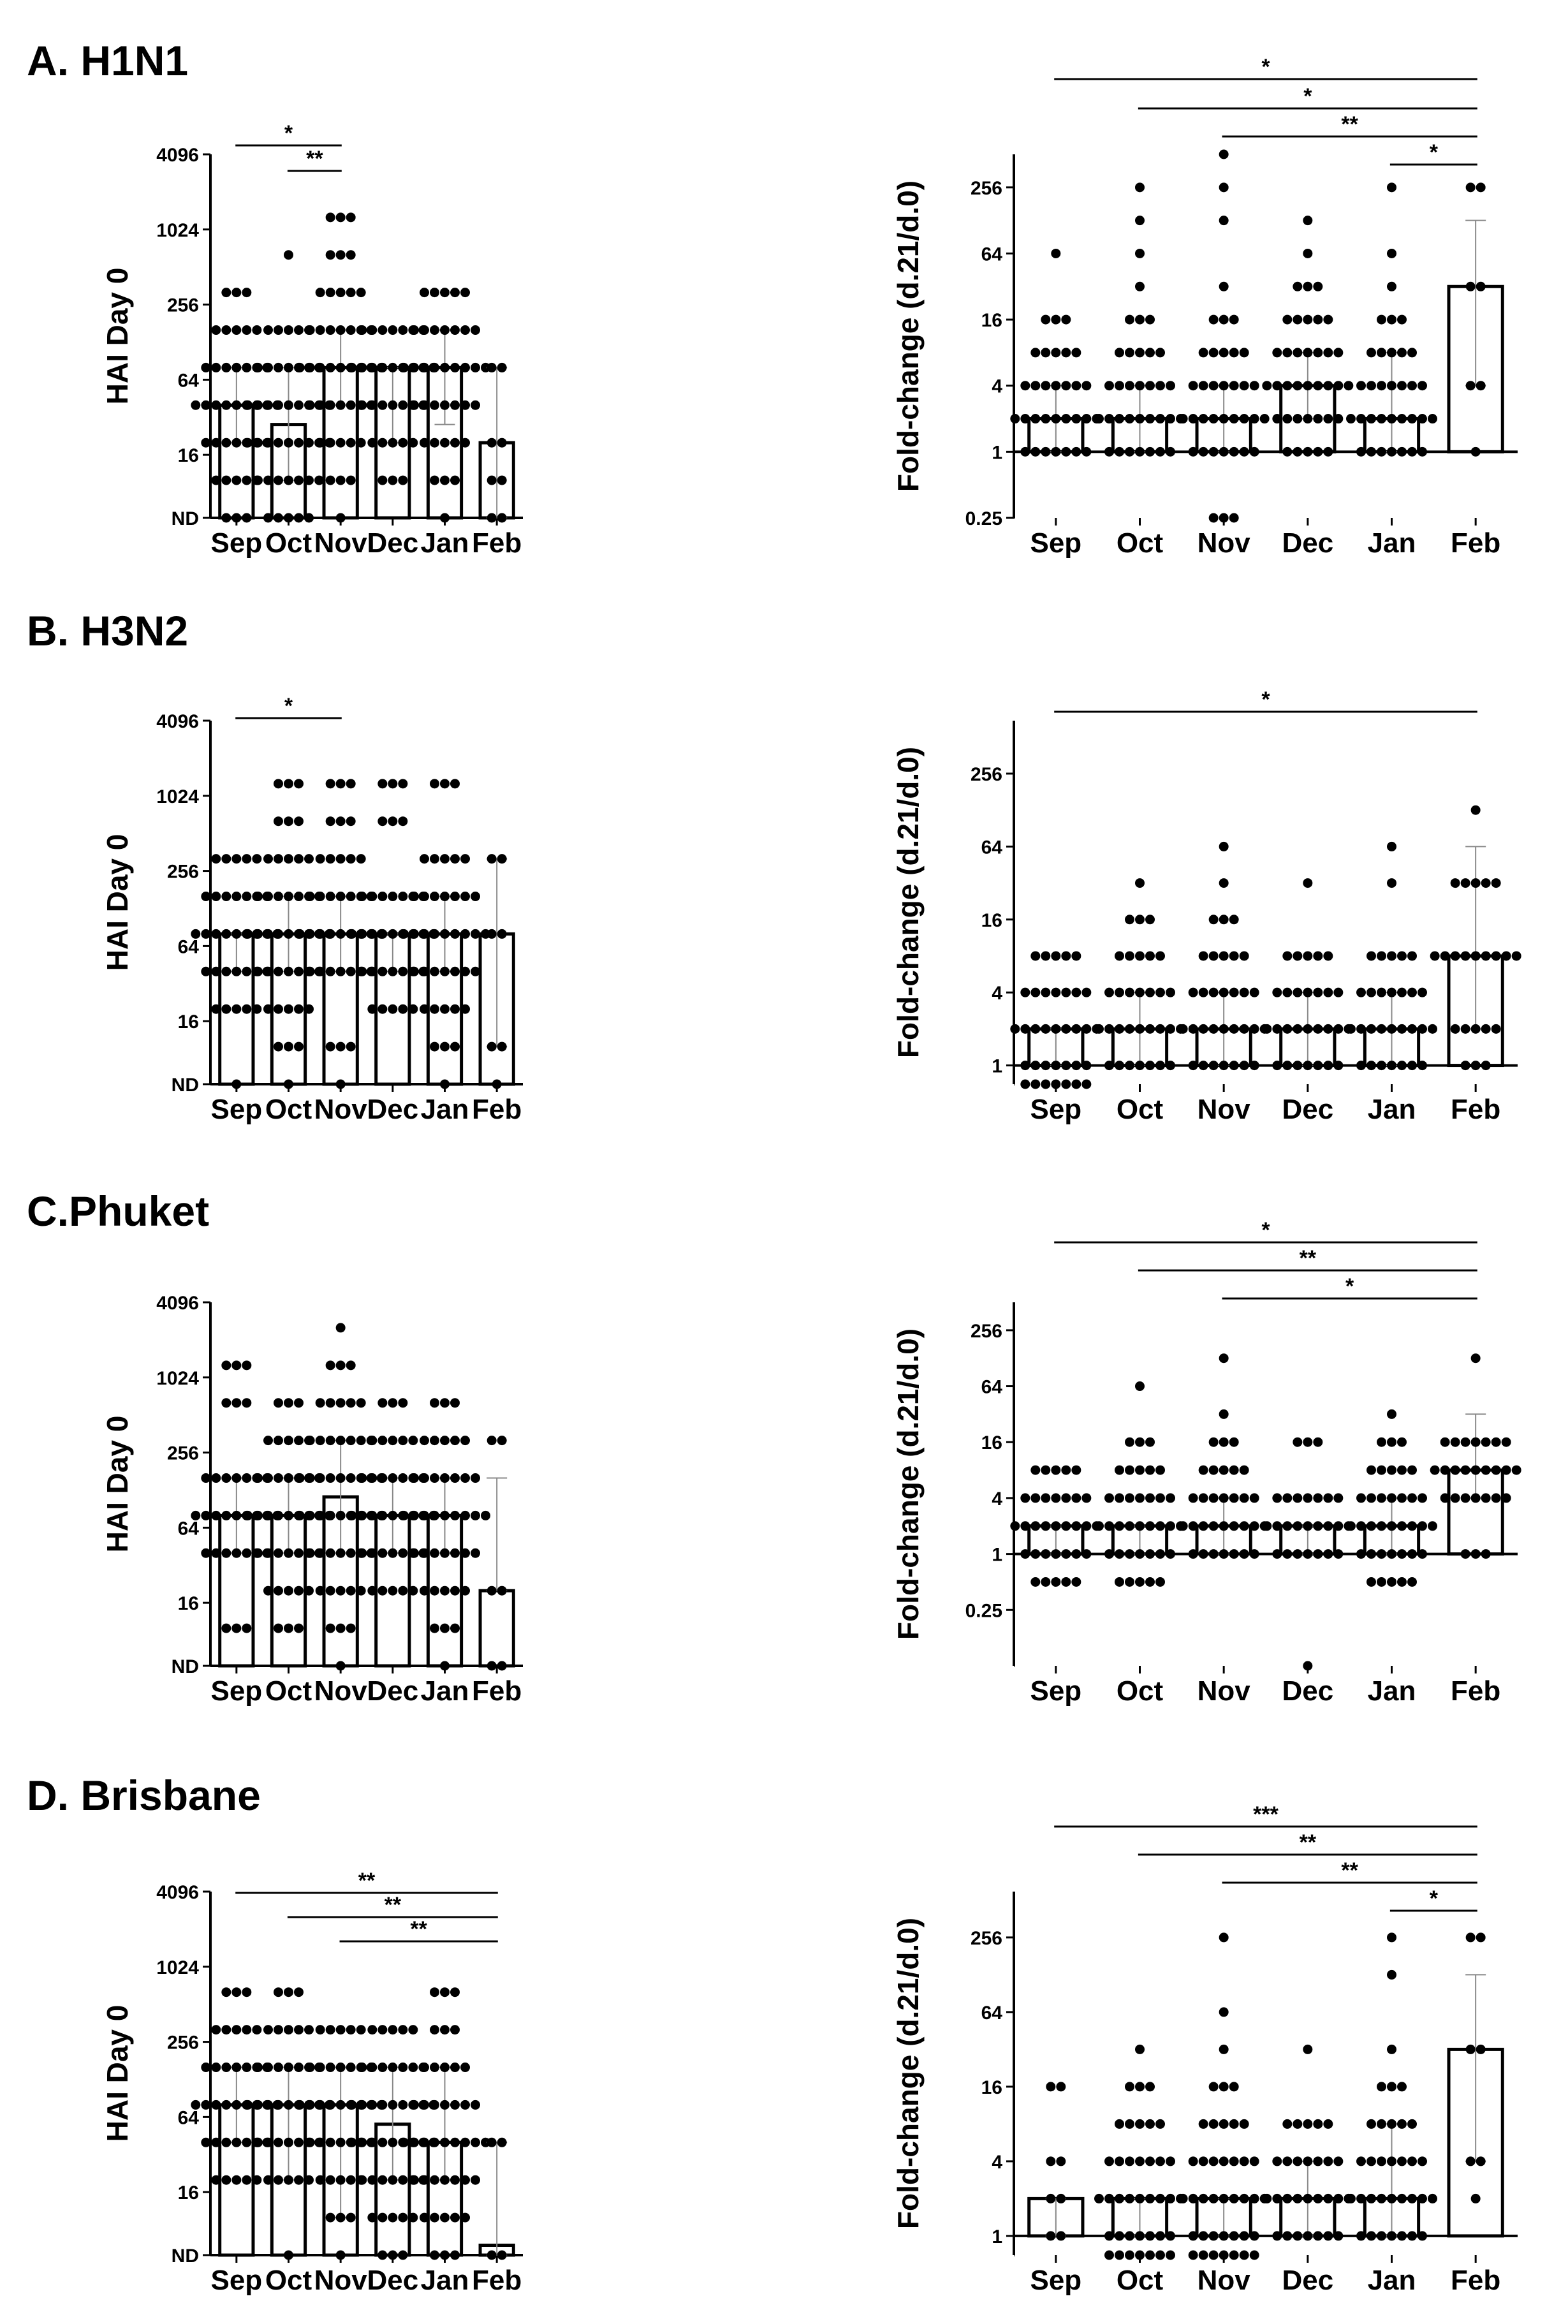 Image resolution: width=1568 pixels, height=2324 pixels. Describe the element at coordinates (177, 1379) in the screenshot. I see `y-tick-label: 1024` at that location.